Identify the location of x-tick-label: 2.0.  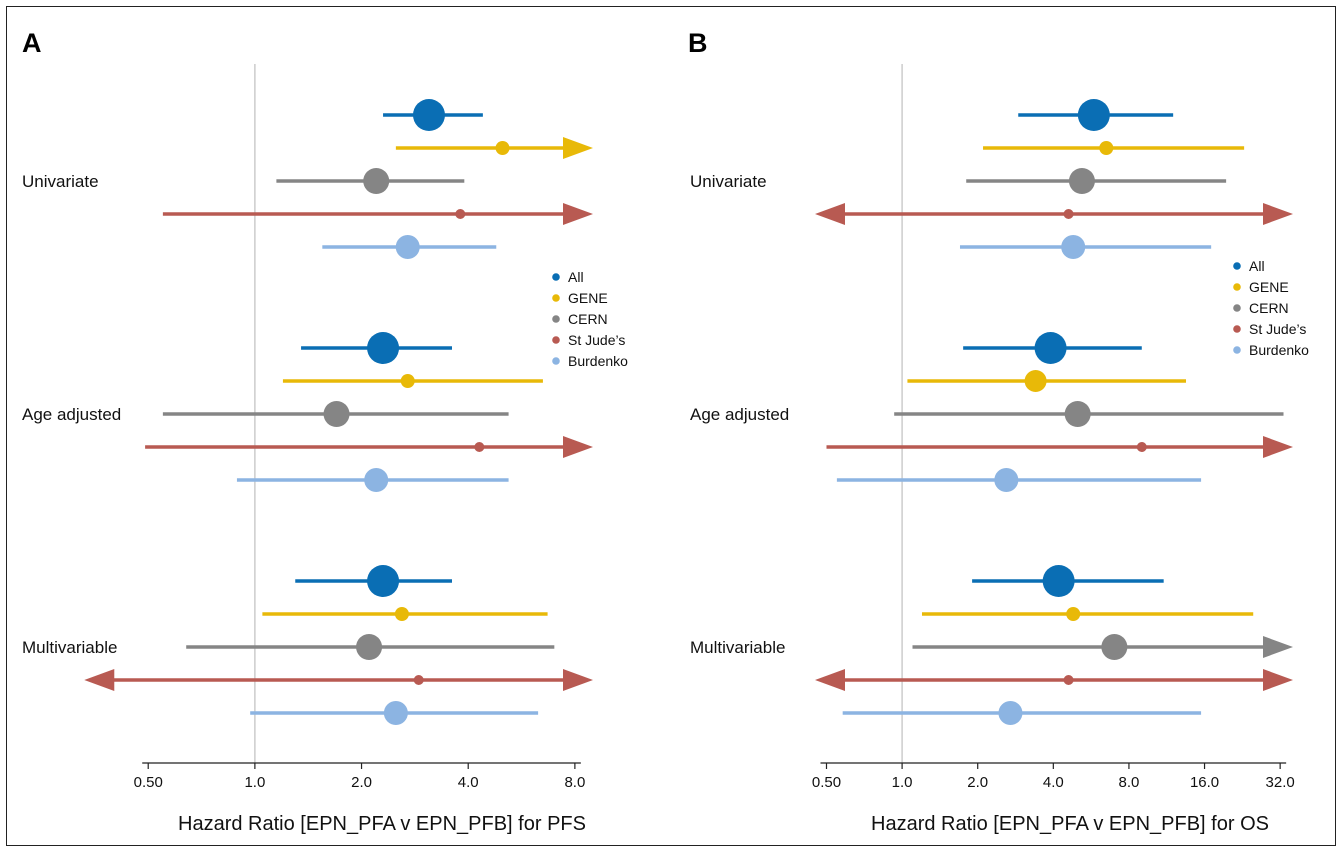
(361, 782).